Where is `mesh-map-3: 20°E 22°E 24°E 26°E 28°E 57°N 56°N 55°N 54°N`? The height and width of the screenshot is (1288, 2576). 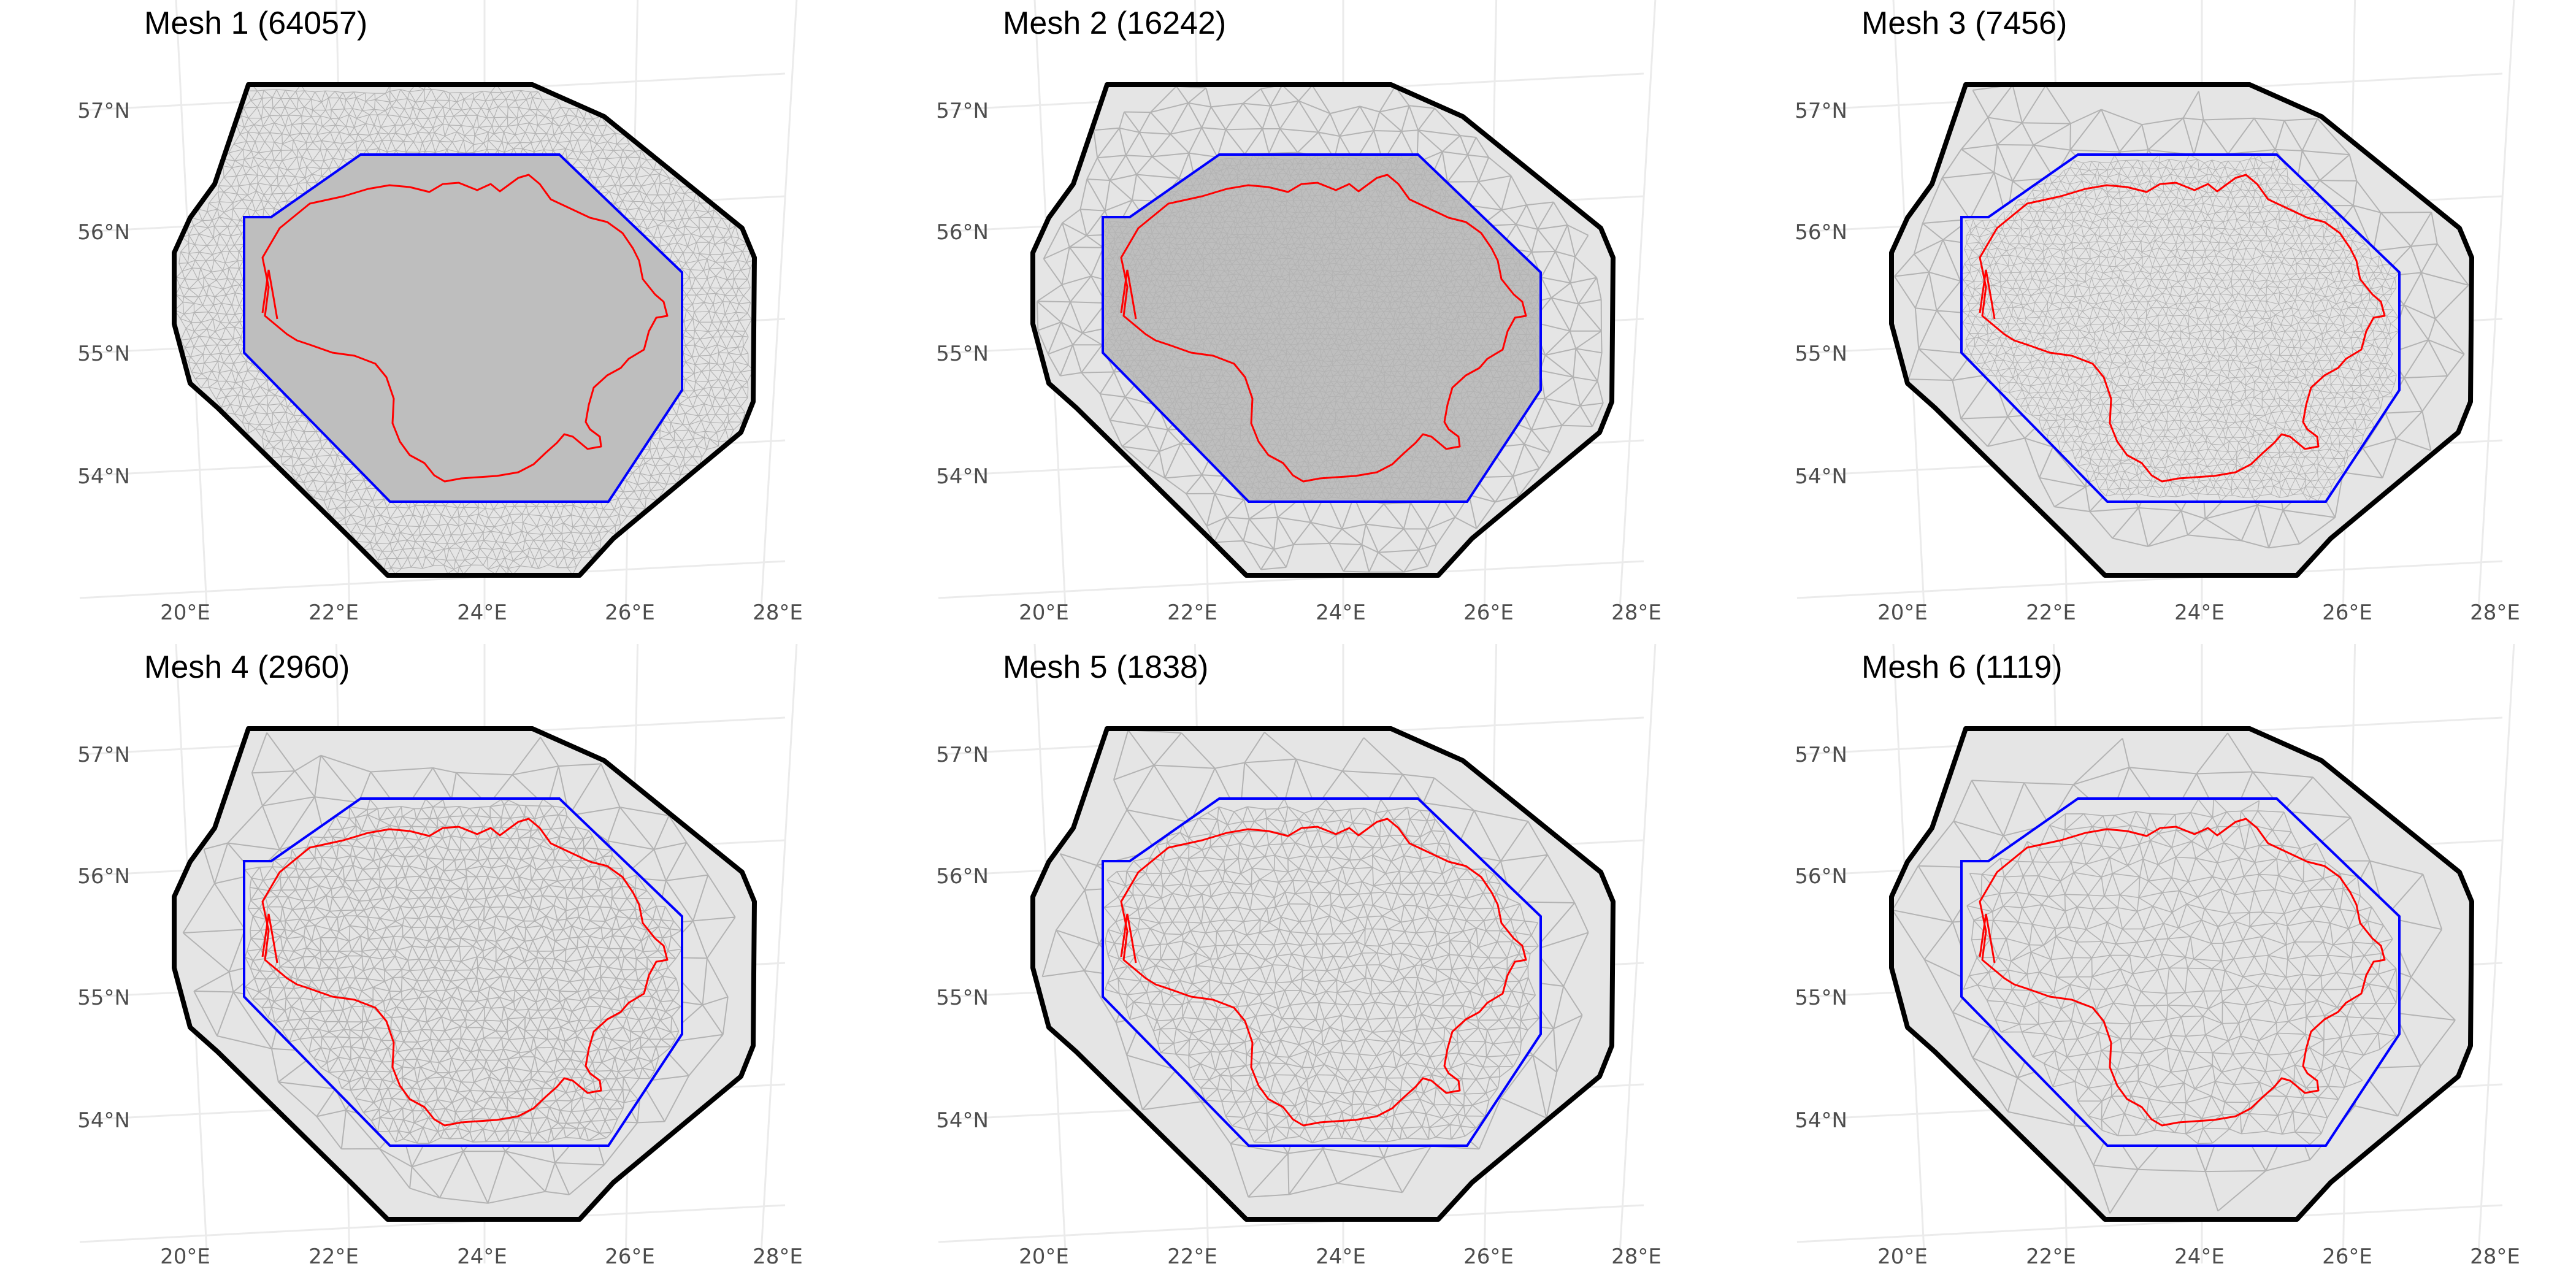 mesh-map-3: 20°E 22°E 24°E 26°E 28°E 57°N 56°N 55°N 54°N is located at coordinates (2157, 312).